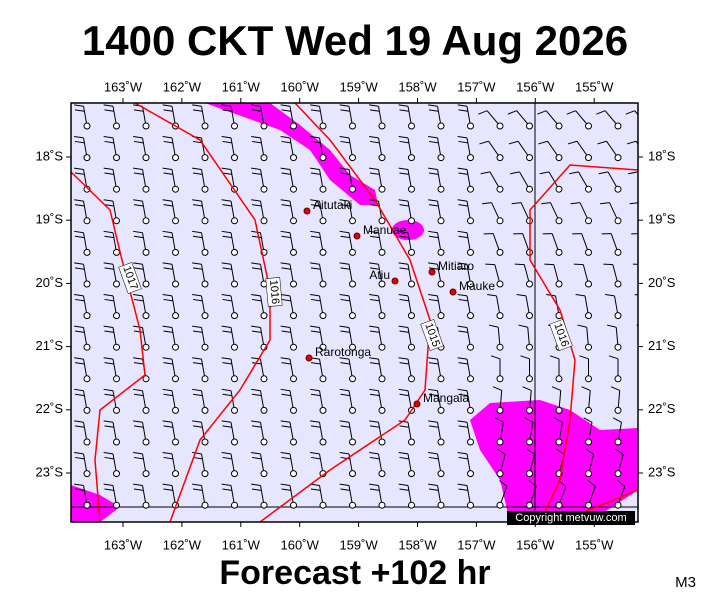 Image resolution: width=711 pixels, height=600 pixels. I want to click on longitude-label: 160˚W, so click(300, 86).